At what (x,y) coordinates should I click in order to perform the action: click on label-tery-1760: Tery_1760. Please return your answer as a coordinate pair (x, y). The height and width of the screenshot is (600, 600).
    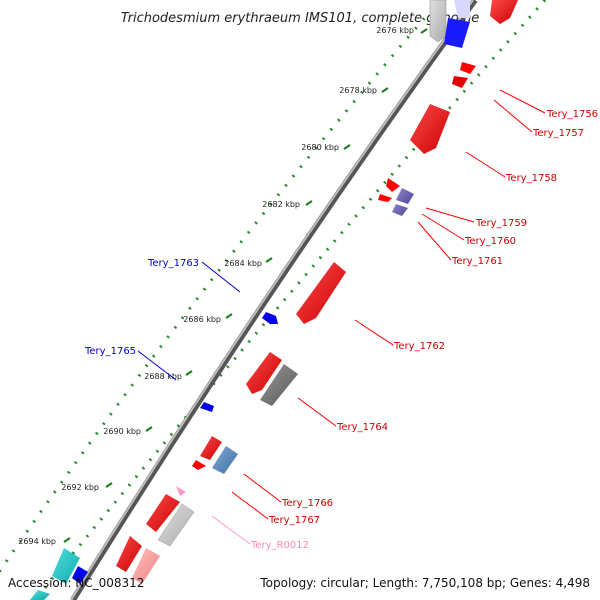
    Looking at the image, I should click on (490, 241).